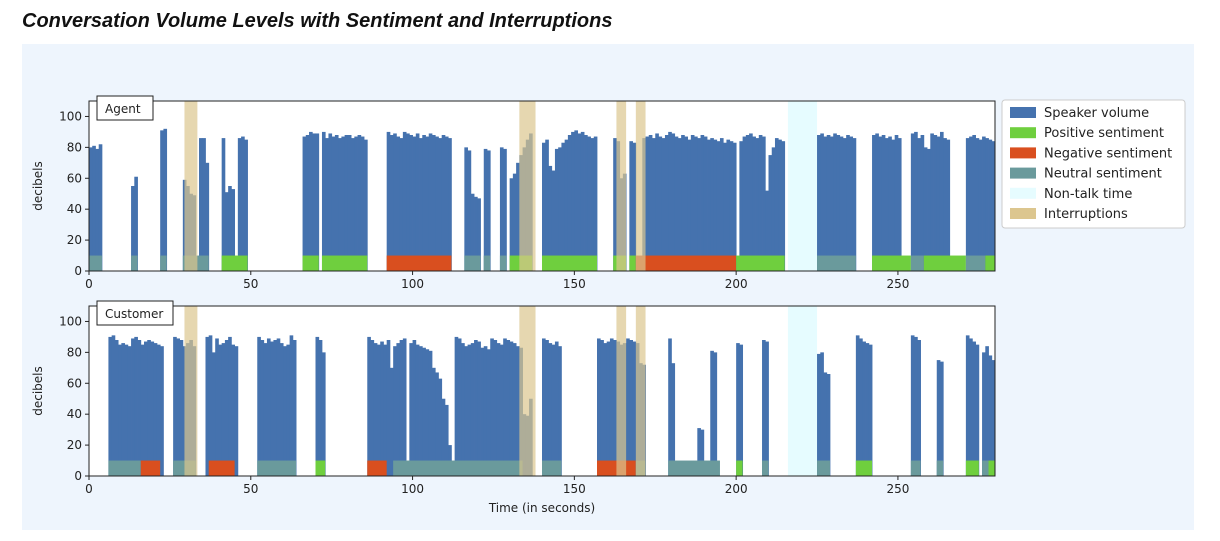  I want to click on legend-swatch, so click(1023, 133).